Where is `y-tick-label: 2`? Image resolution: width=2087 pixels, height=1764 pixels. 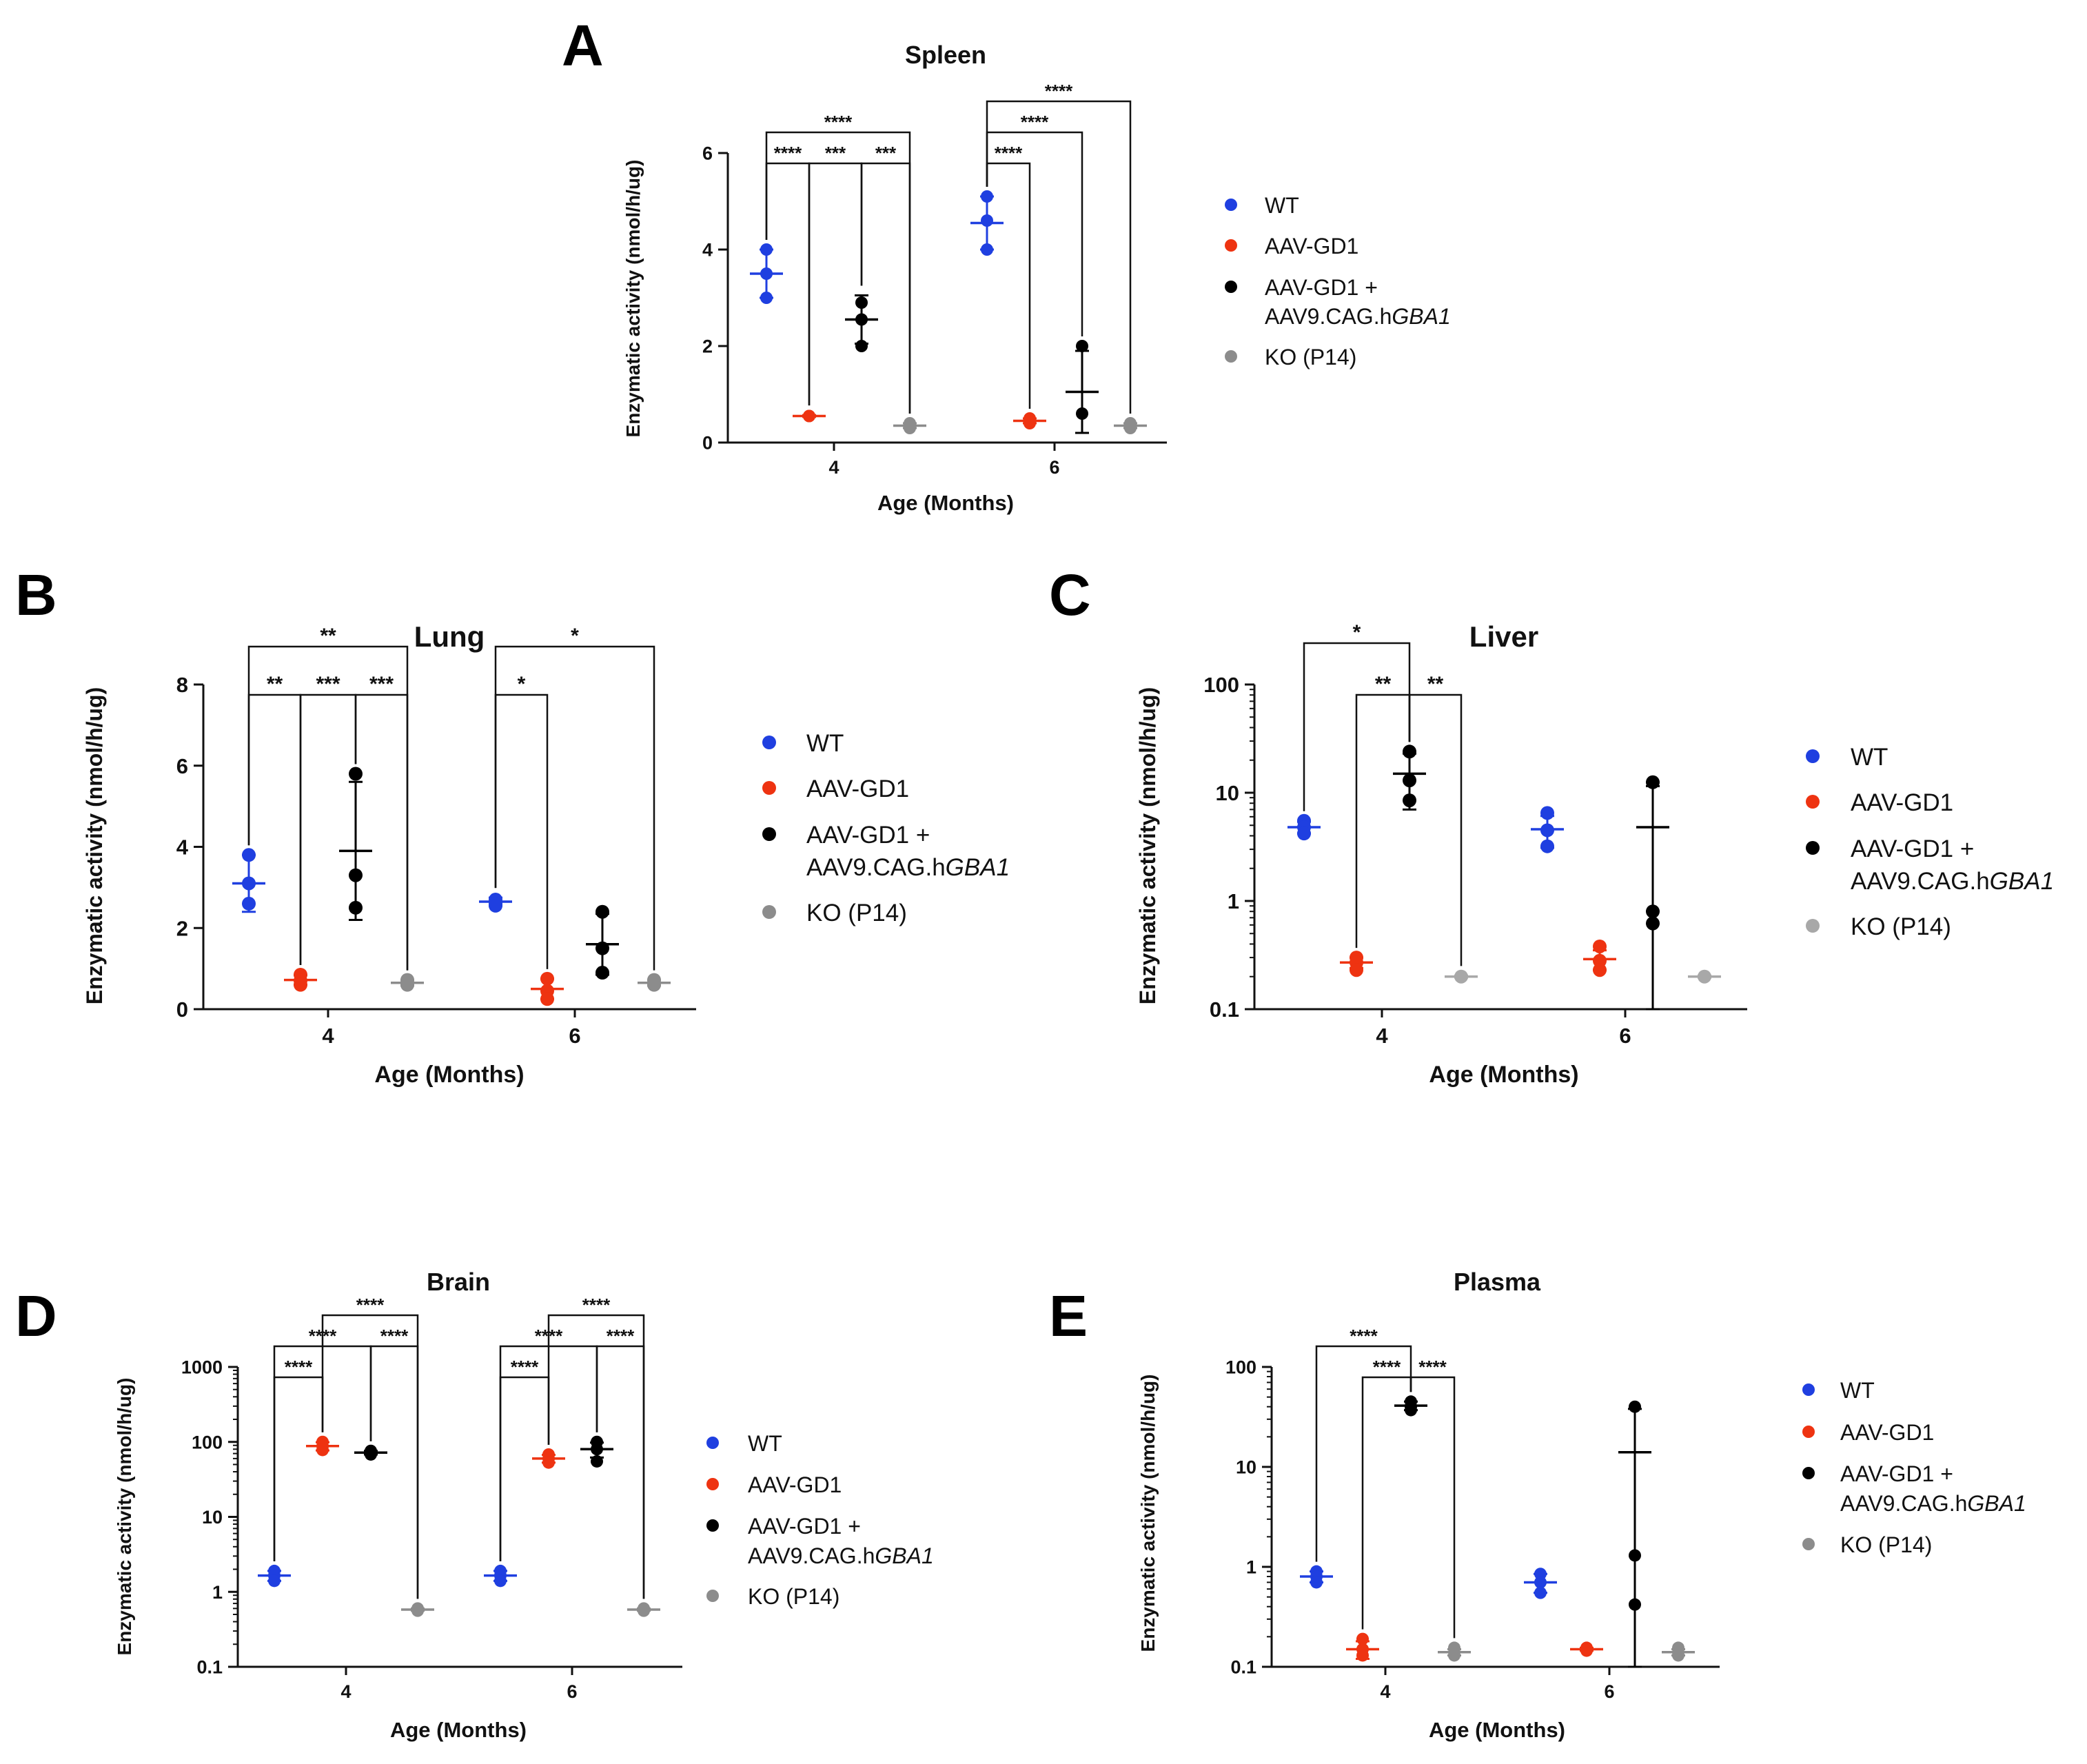 y-tick-label: 2 is located at coordinates (707, 346).